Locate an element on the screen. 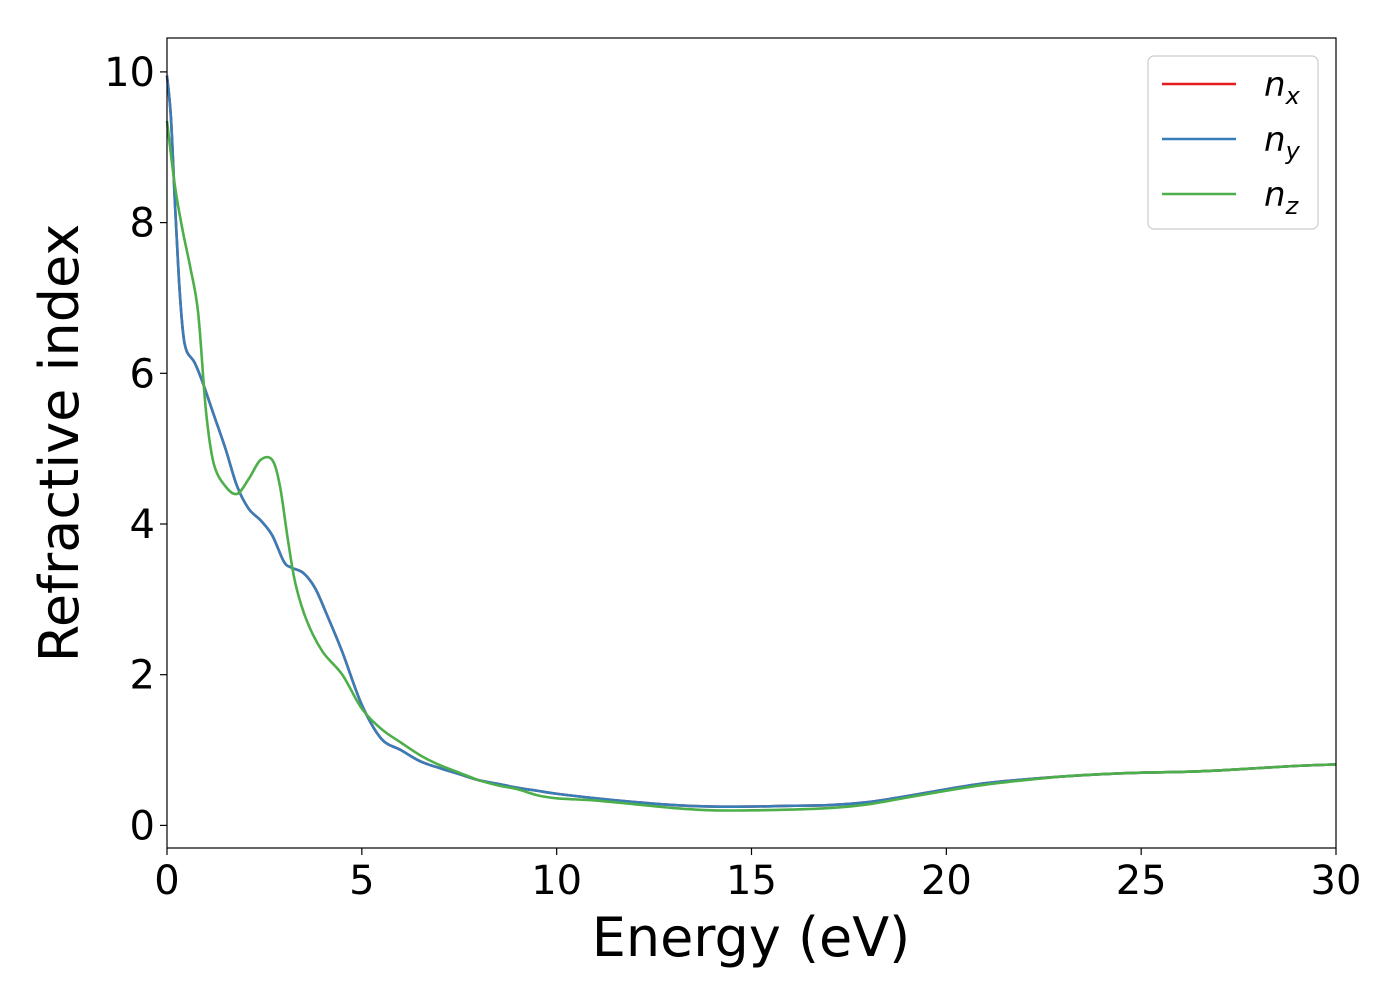  legend-box is located at coordinates (1233, 142).